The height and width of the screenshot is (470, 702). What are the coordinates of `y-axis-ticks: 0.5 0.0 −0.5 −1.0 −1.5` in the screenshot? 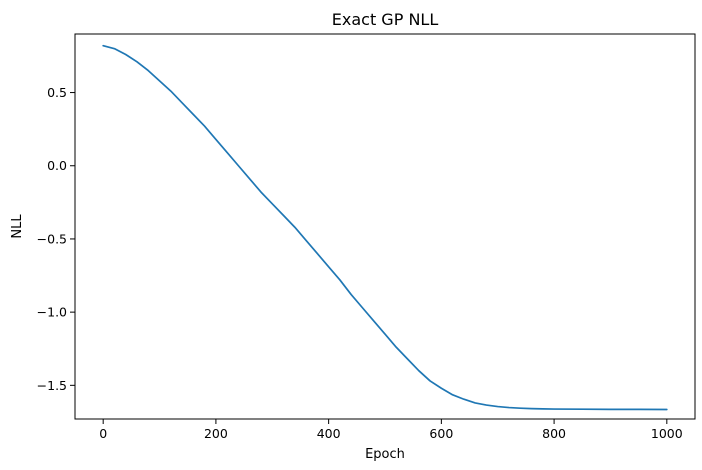 It's located at (56, 239).